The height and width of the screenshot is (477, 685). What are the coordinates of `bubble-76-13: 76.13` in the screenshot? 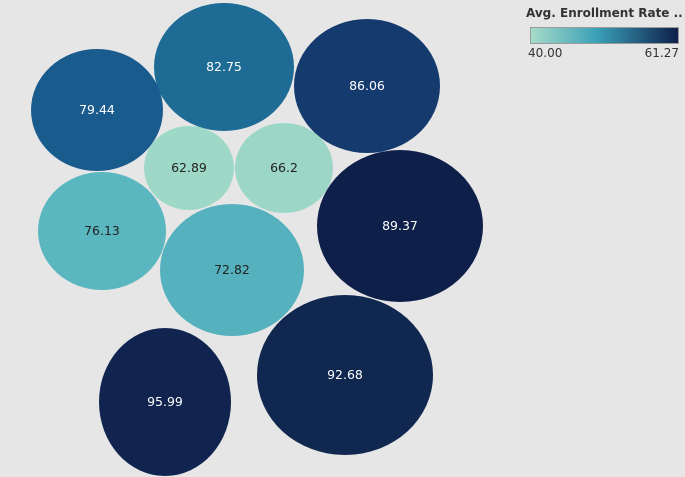 It's located at (102, 231).